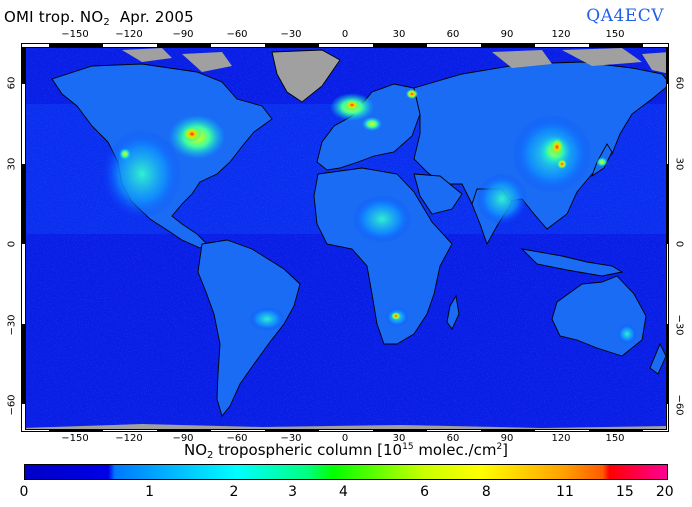 The image size is (692, 507). Describe the element at coordinates (664, 492) in the screenshot. I see `colorbar-tick-label: 20` at that location.